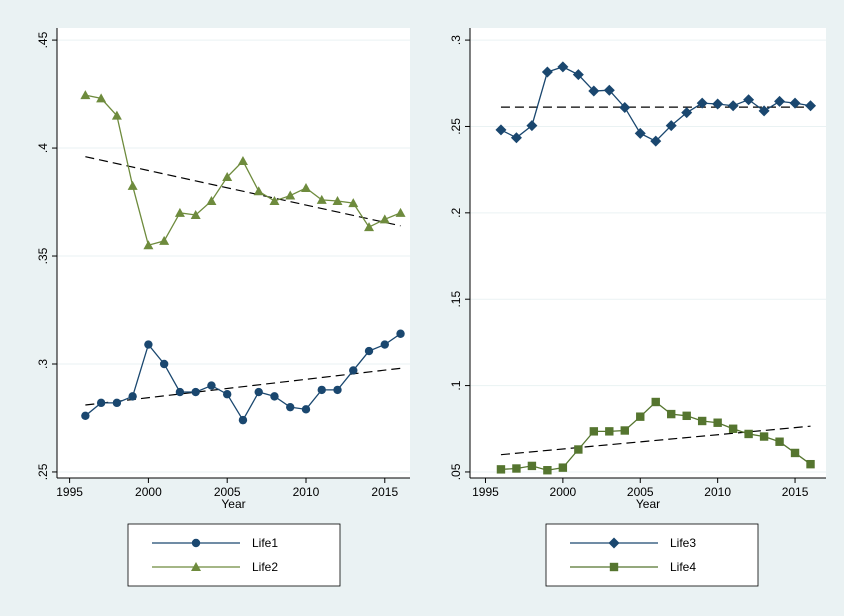 This screenshot has width=844, height=616. What do you see at coordinates (265, 543) in the screenshot?
I see `legend-label: Life1` at bounding box center [265, 543].